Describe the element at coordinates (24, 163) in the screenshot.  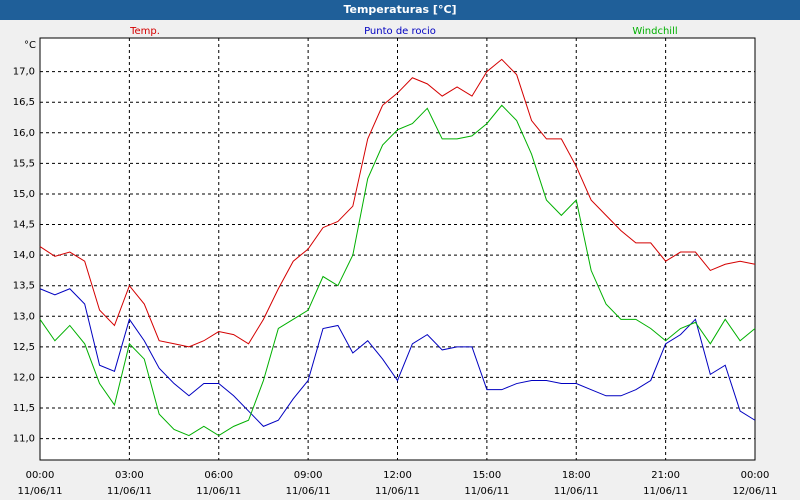
I see `y-tick-label: 15,5` at that location.